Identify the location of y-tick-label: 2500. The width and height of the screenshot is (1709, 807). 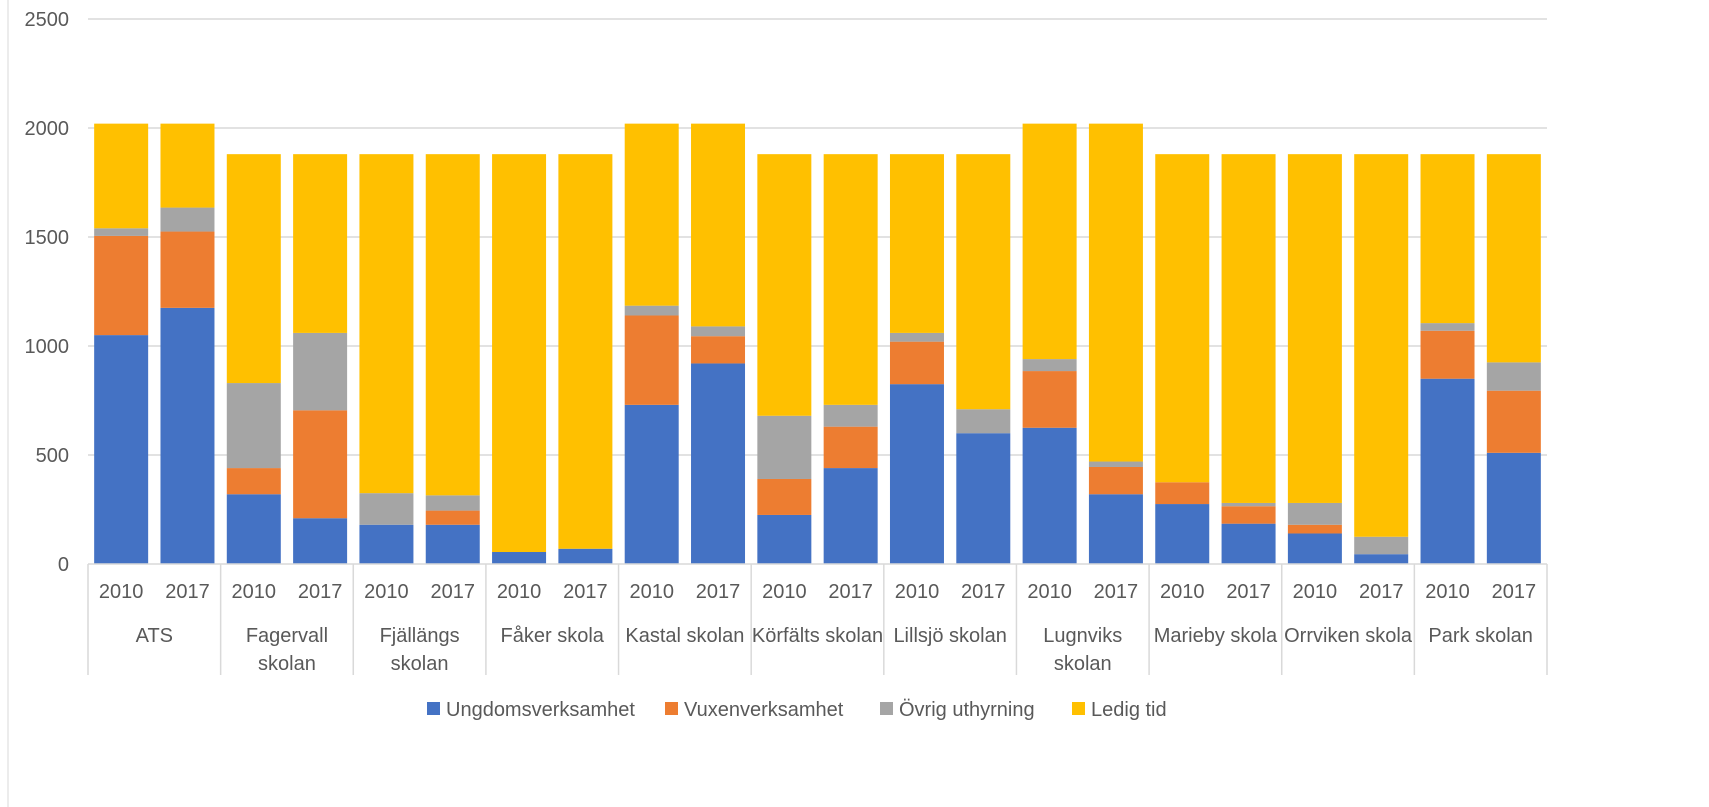
(47, 20).